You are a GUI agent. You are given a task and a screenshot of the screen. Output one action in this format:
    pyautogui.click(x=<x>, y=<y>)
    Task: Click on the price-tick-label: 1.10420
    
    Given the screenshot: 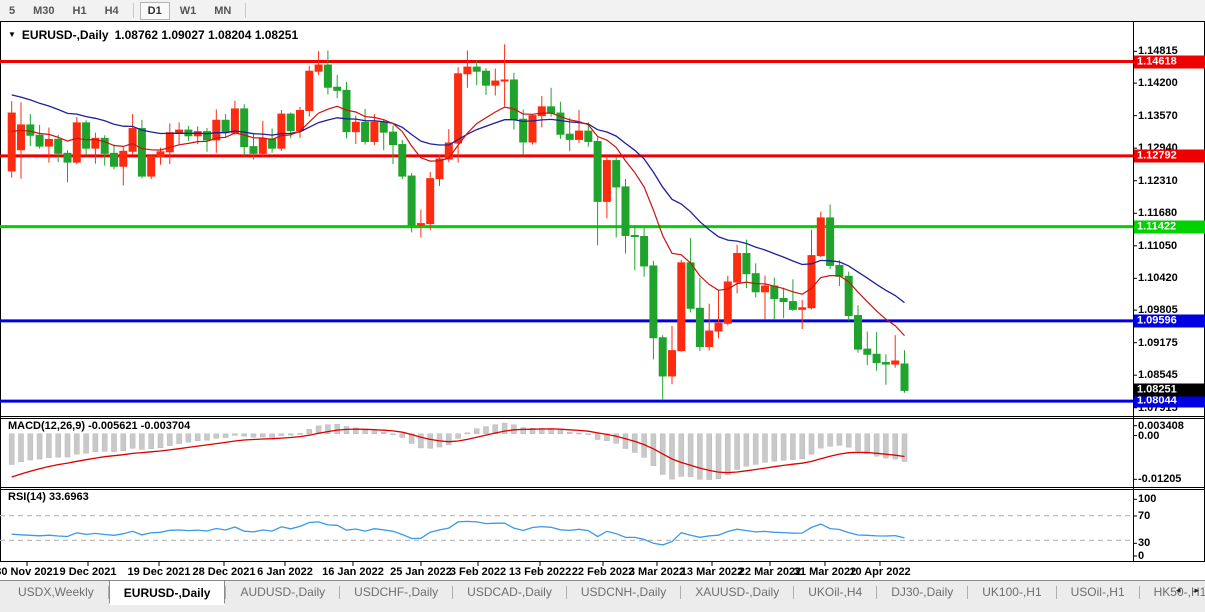 What is the action you would take?
    pyautogui.click(x=1158, y=278)
    